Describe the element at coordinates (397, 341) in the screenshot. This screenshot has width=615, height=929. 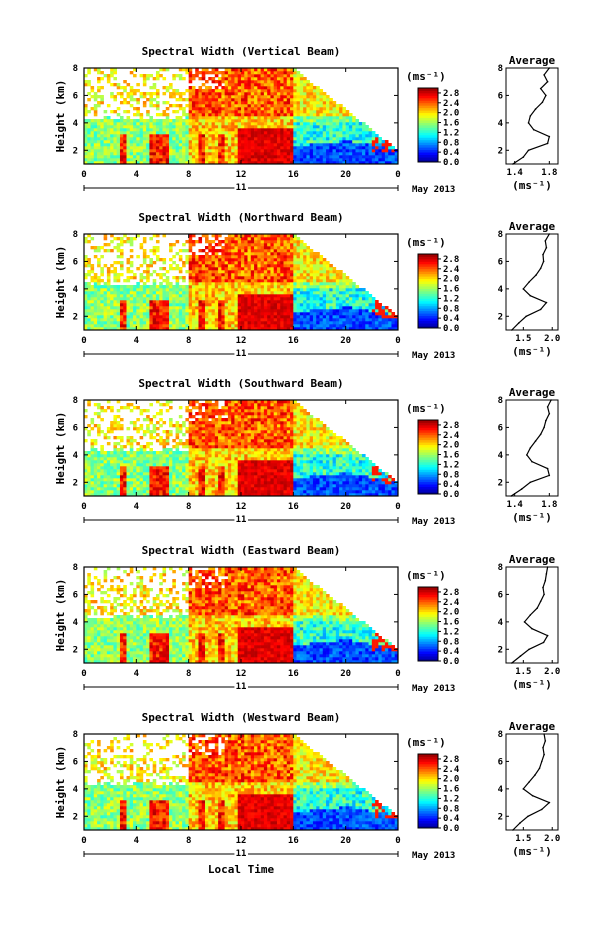
I see `x-tick-label: 0` at that location.